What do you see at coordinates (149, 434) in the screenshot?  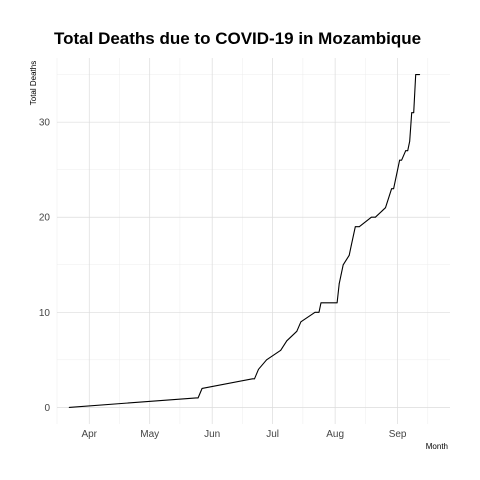 I see `x-tick-label: May` at bounding box center [149, 434].